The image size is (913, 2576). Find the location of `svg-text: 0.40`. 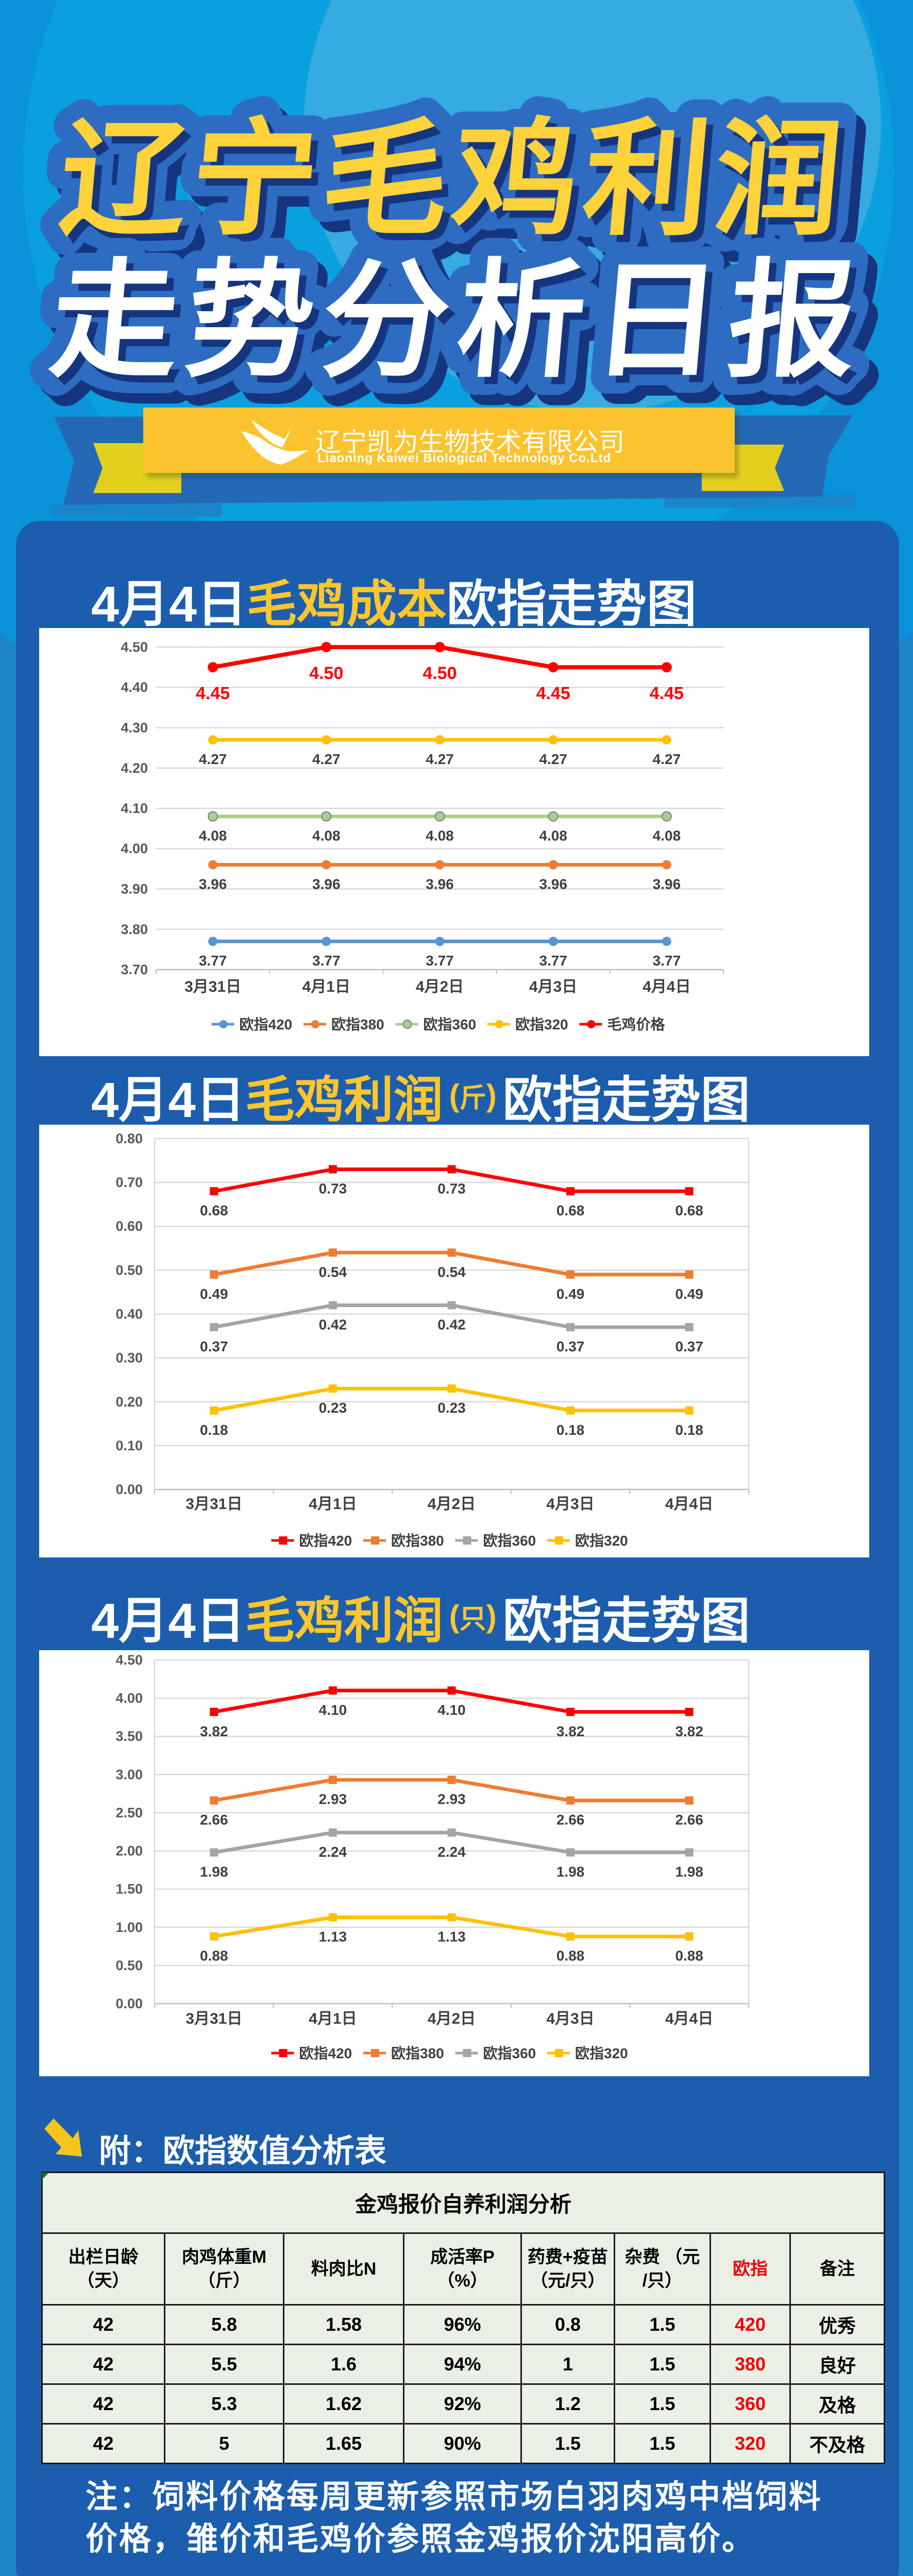

svg-text: 0.40 is located at coordinates (129, 1314).